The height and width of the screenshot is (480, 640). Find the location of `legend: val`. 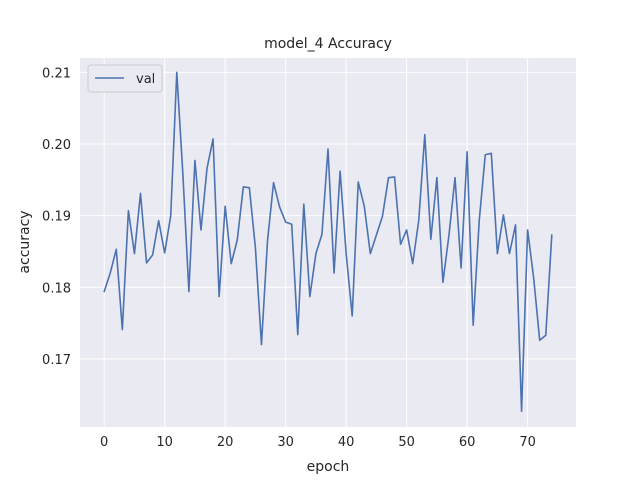

legend: val is located at coordinates (125, 78).